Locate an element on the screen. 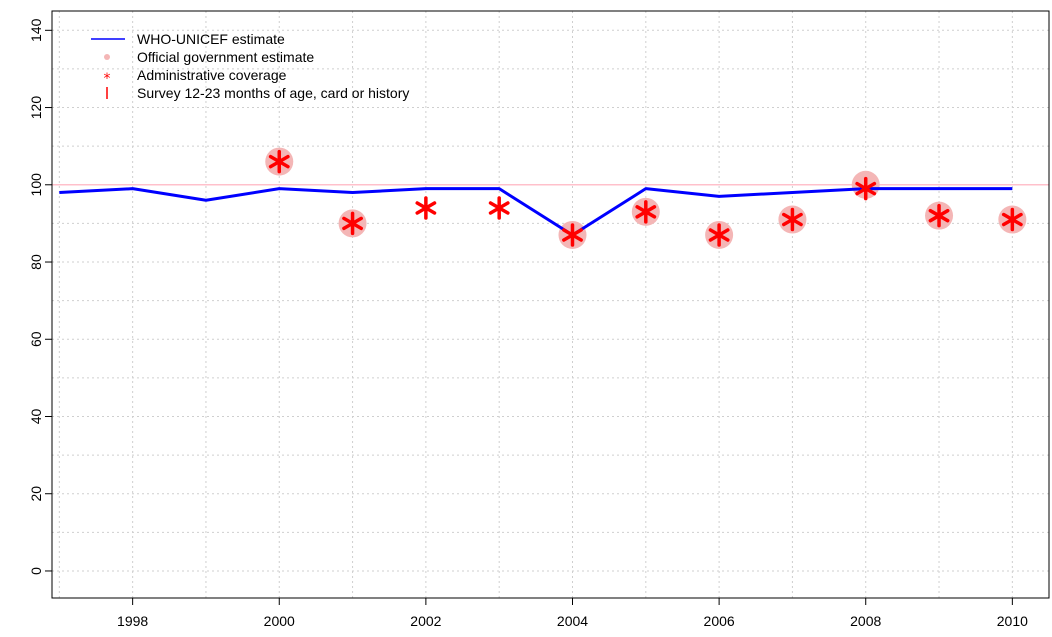 Image resolution: width=1052 pixels, height=637 pixels. x-tick-label: 2006 is located at coordinates (719, 621).